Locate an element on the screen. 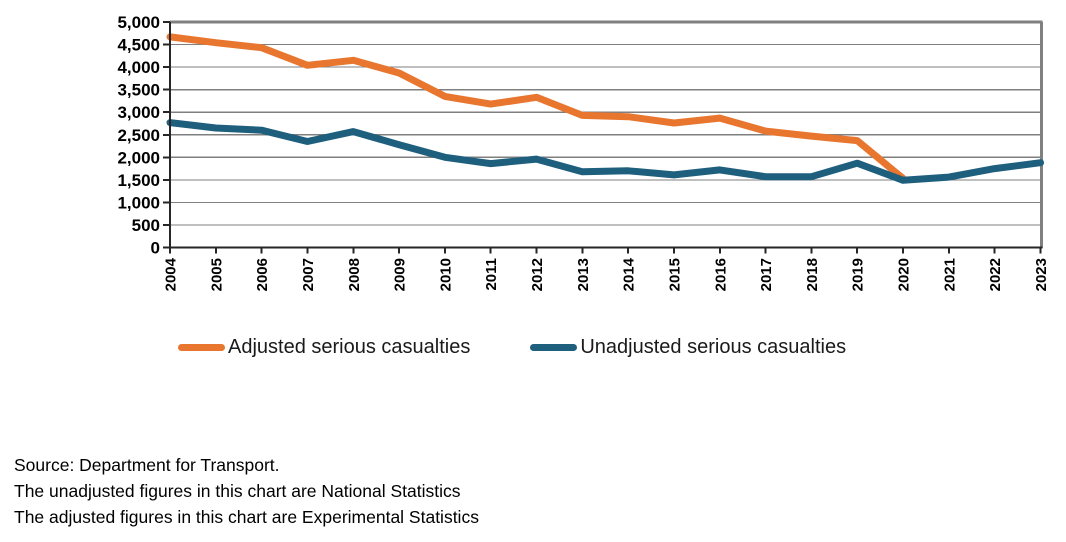 The width and height of the screenshot is (1066, 542). x-tick-label: 2015 is located at coordinates (674, 274).